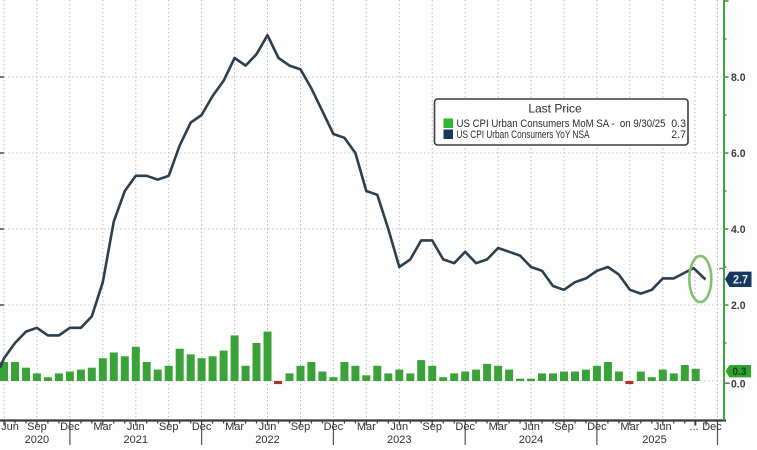  Describe the element at coordinates (399, 440) in the screenshot. I see `svg-text: 2023` at that location.